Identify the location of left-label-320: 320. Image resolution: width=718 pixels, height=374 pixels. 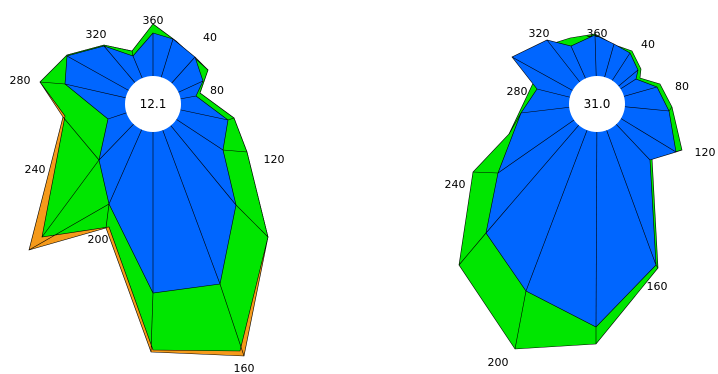
(96, 34).